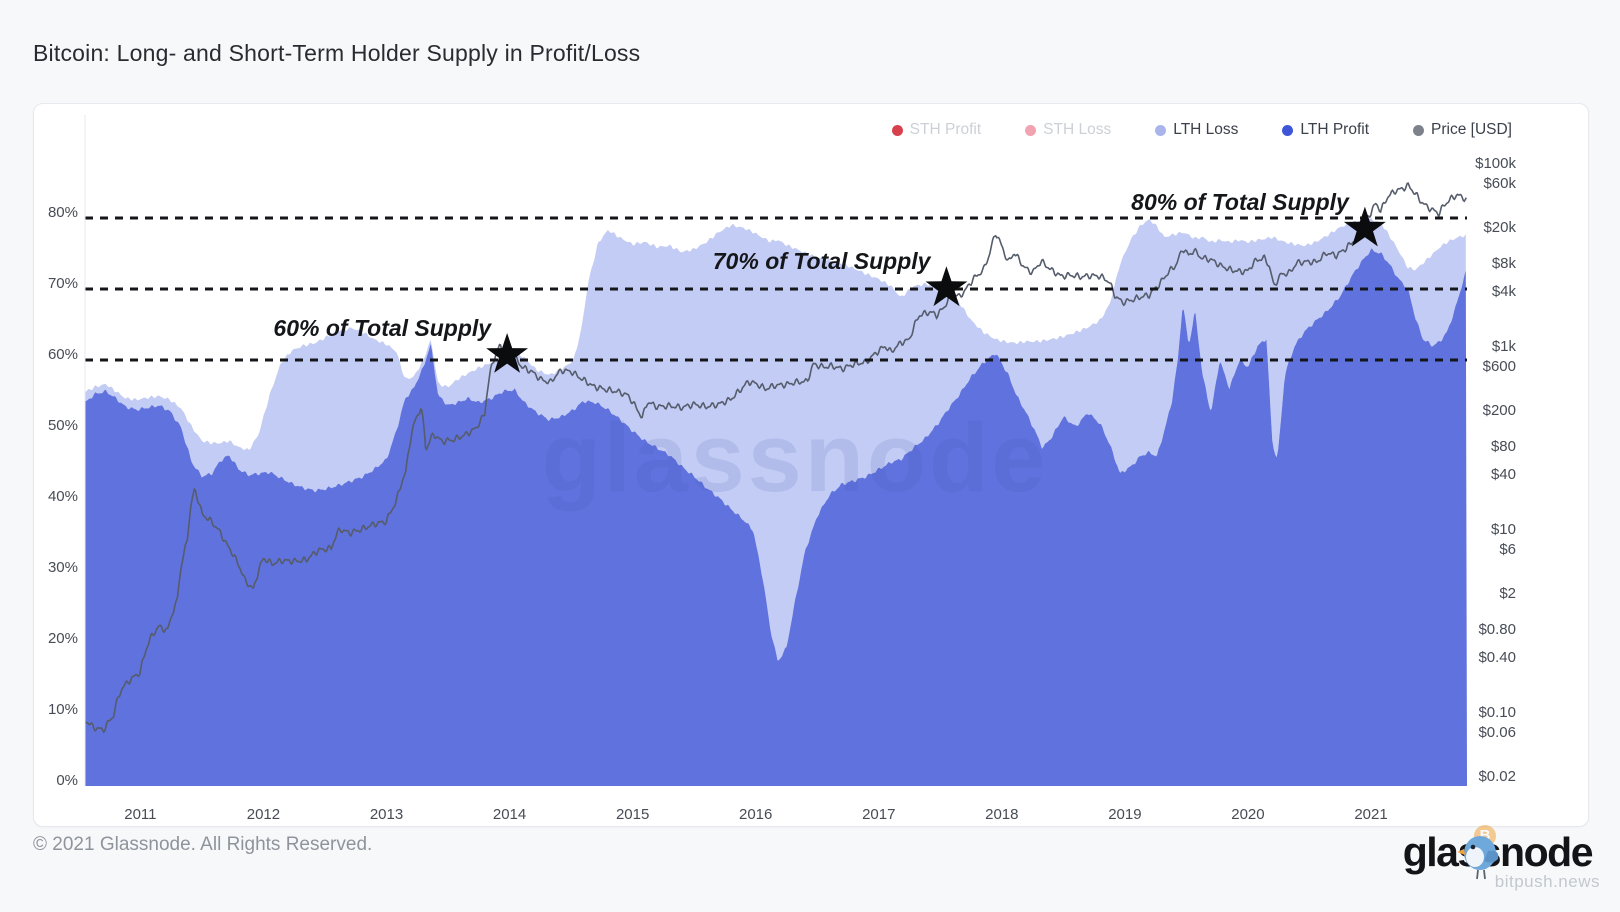 The height and width of the screenshot is (912, 1620). I want to click on glassnode-logo: glassnode B bitpush.news, so click(1500, 858).